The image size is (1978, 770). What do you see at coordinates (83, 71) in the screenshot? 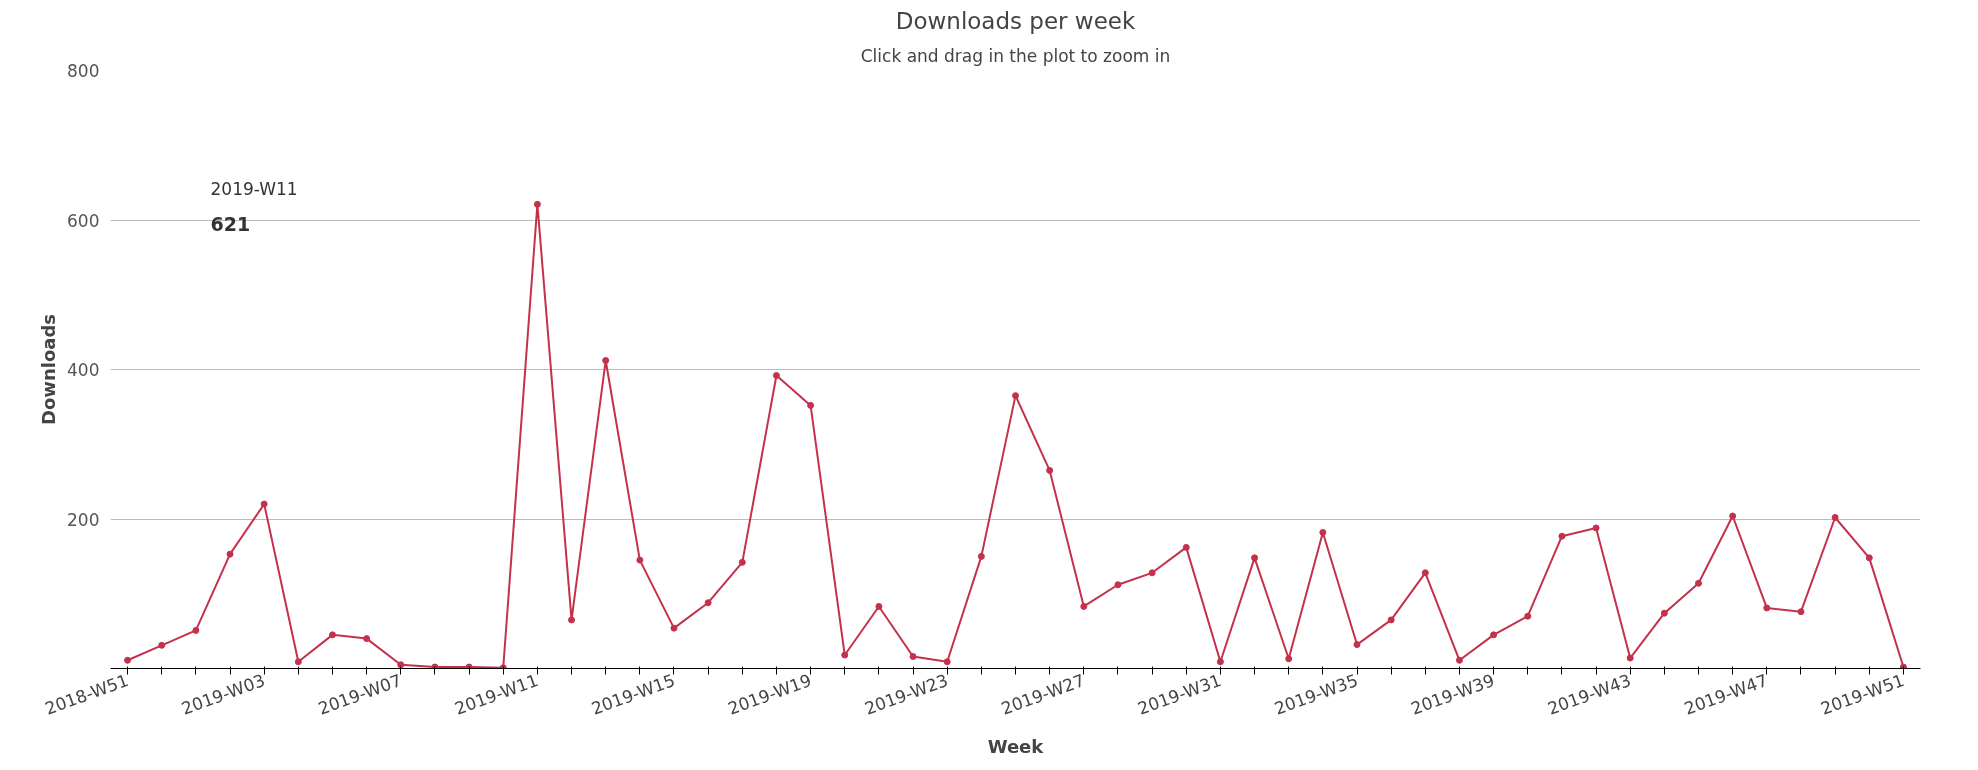
I see `y-tick-label: 800` at bounding box center [83, 71].